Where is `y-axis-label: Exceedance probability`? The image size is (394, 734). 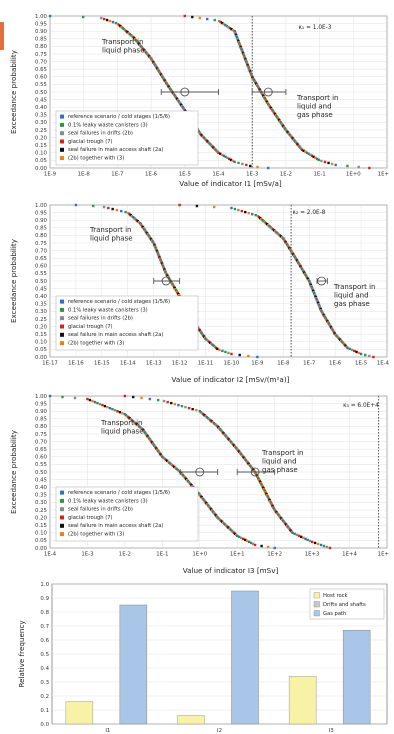 y-axis-label: Exceedance probability is located at coordinates (13, 471).